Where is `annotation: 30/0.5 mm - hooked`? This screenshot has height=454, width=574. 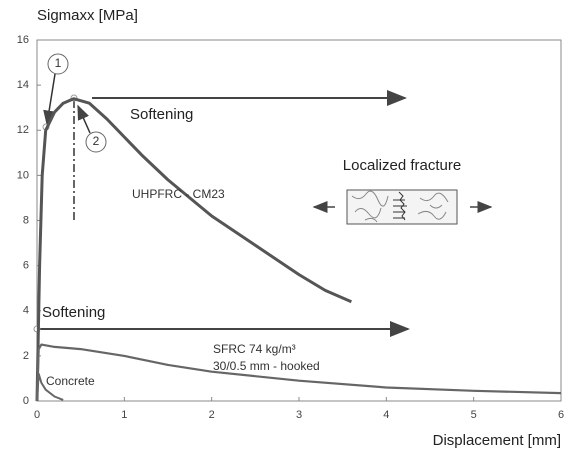
annotation: 30/0.5 mm - hooked is located at coordinates (266, 366).